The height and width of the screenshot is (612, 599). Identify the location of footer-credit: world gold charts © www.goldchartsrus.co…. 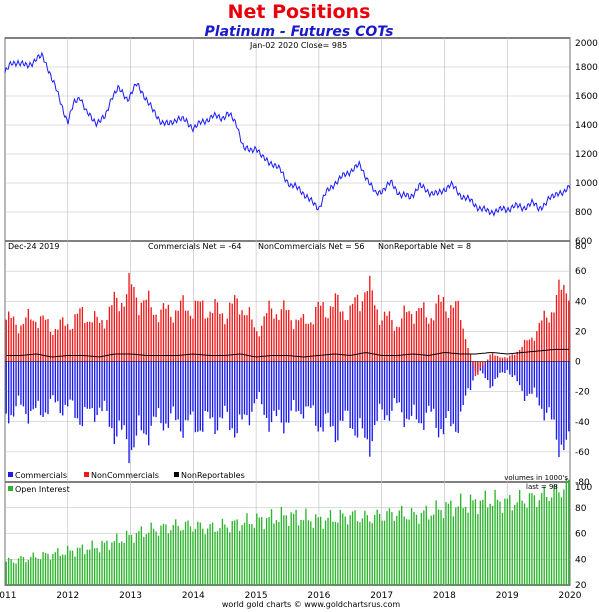
(311, 604).